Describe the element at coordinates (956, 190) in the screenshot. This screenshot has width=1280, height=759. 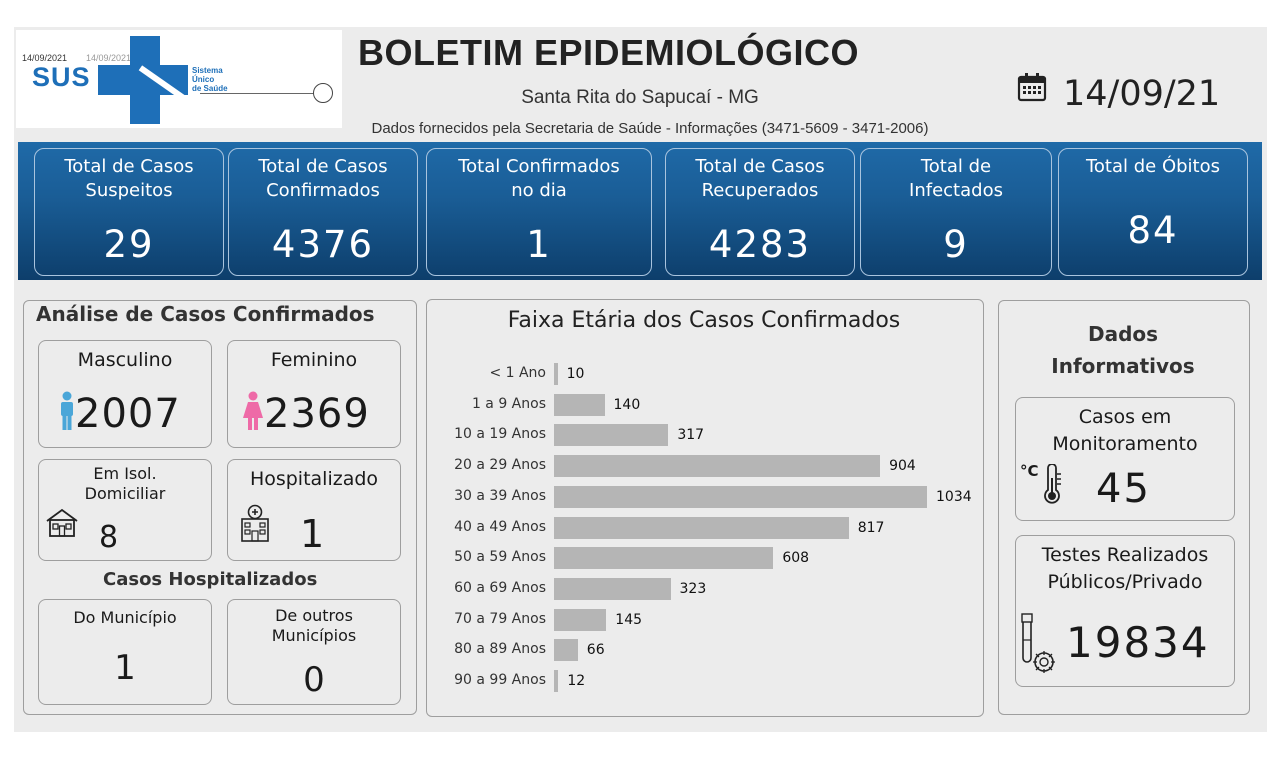
I see `kpi-label: Infectados` at that location.